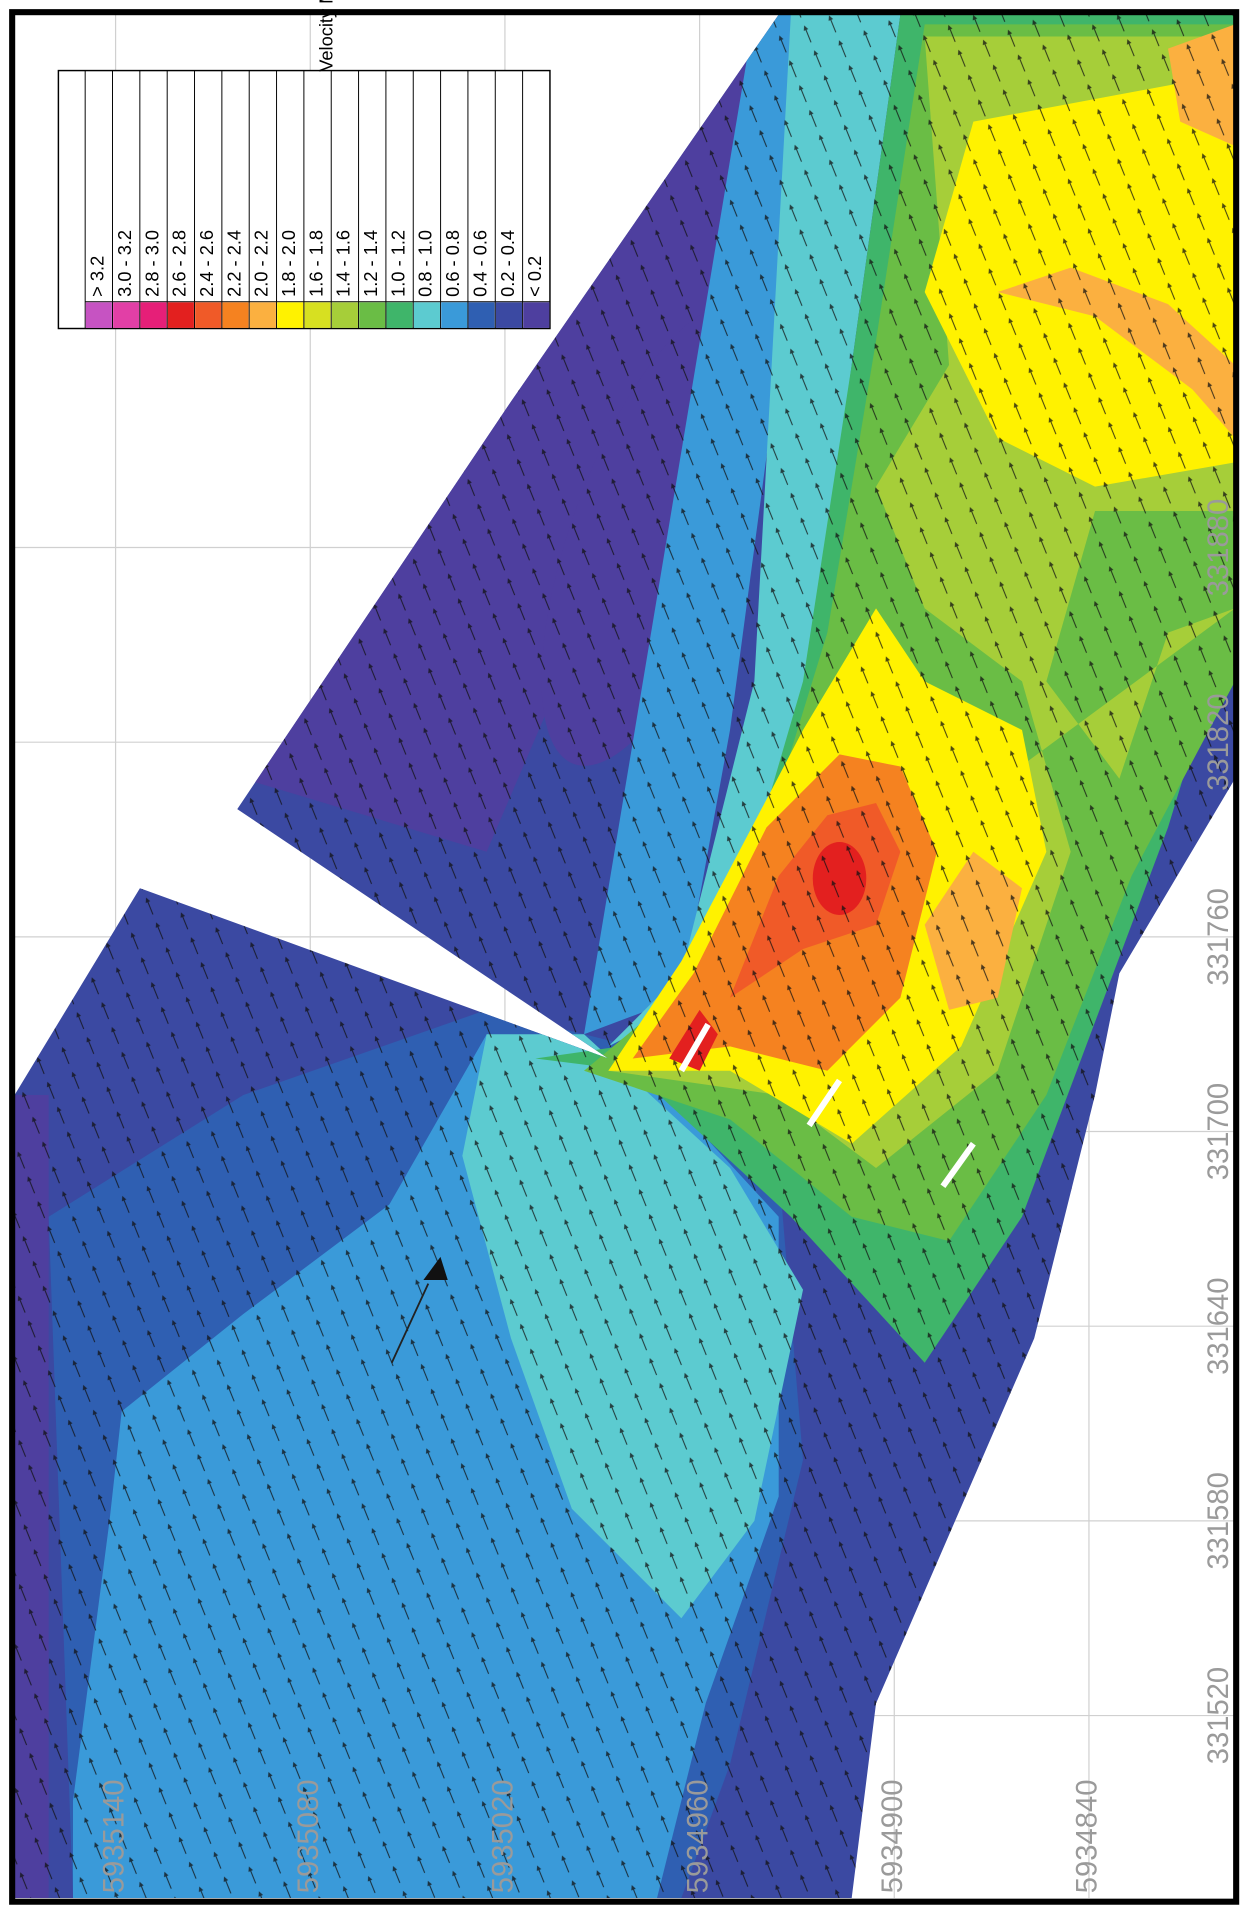 The image size is (1241, 1913). What do you see at coordinates (435, 1268) in the screenshot?
I see `north-arrow-head` at bounding box center [435, 1268].